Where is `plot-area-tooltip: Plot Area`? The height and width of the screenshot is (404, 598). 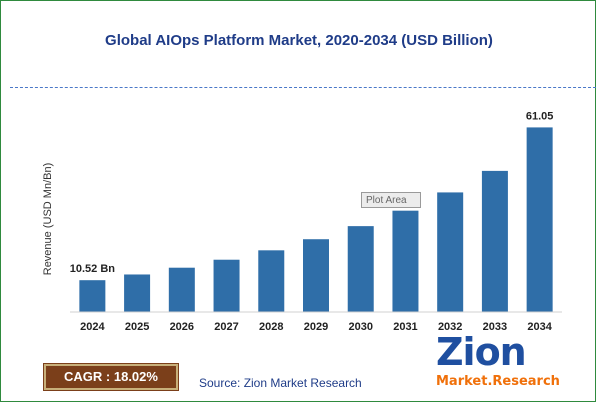 plot-area-tooltip: Plot Area is located at coordinates (391, 200).